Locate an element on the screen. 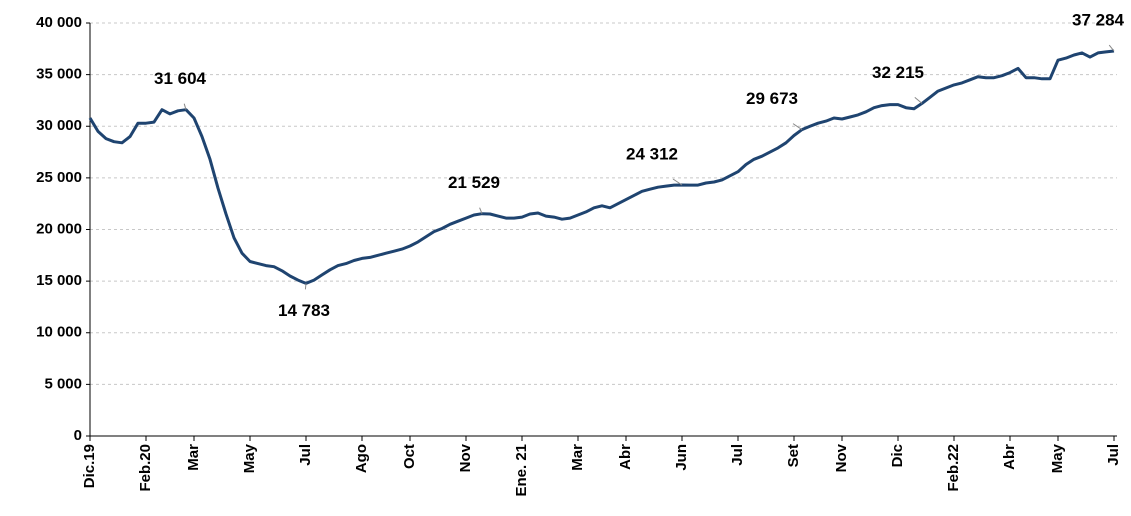 This screenshot has width=1131, height=516. x-tick-label: Dic.19 is located at coordinates (89, 466).